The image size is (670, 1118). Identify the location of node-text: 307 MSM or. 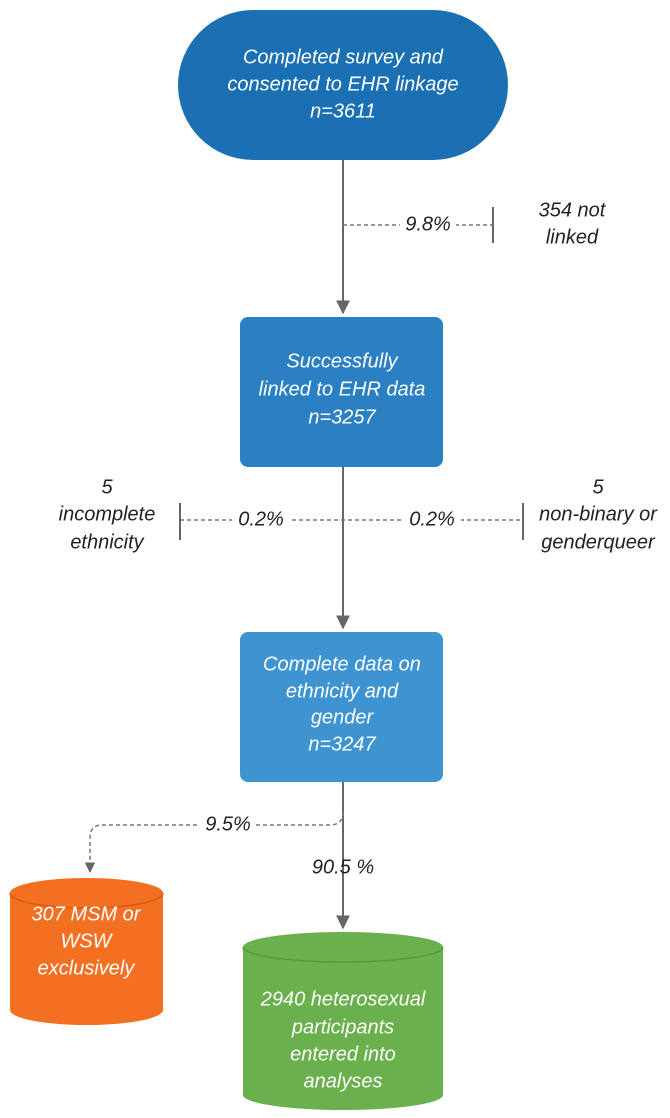
(87, 914).